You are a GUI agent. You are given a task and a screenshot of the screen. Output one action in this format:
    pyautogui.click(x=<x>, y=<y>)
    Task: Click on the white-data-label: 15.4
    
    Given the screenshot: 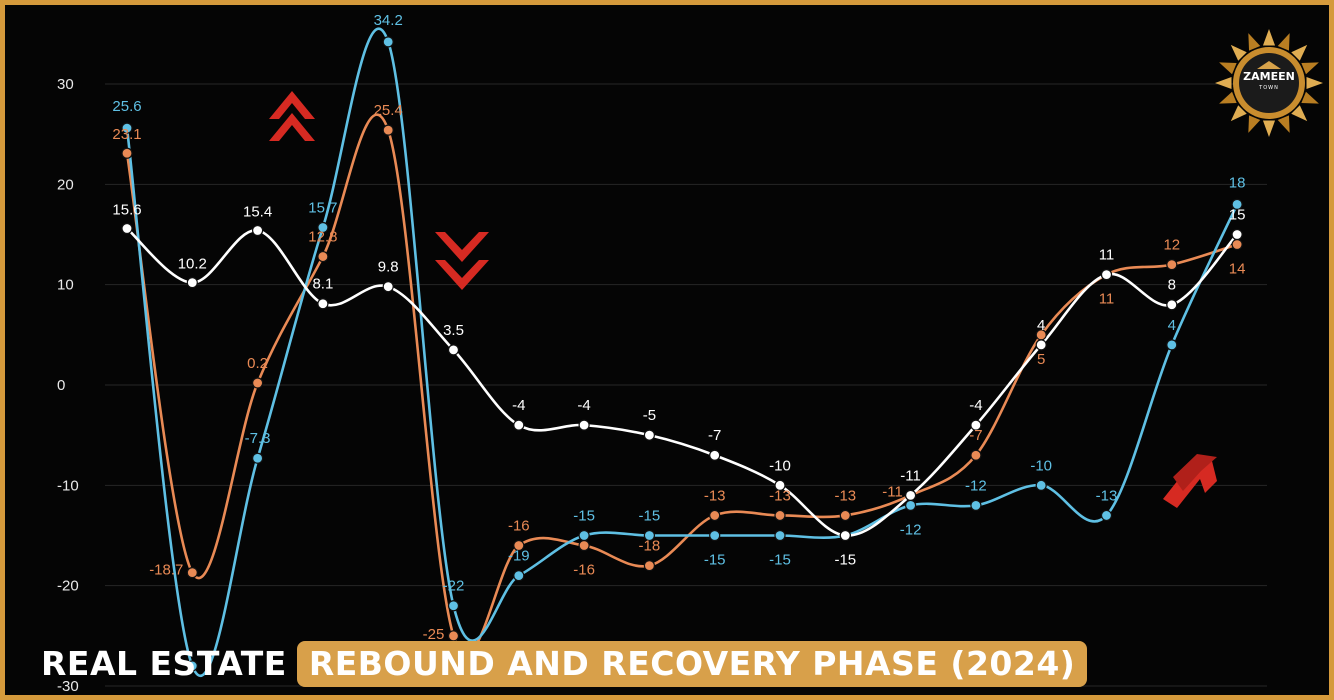 What is the action you would take?
    pyautogui.click(x=257, y=211)
    